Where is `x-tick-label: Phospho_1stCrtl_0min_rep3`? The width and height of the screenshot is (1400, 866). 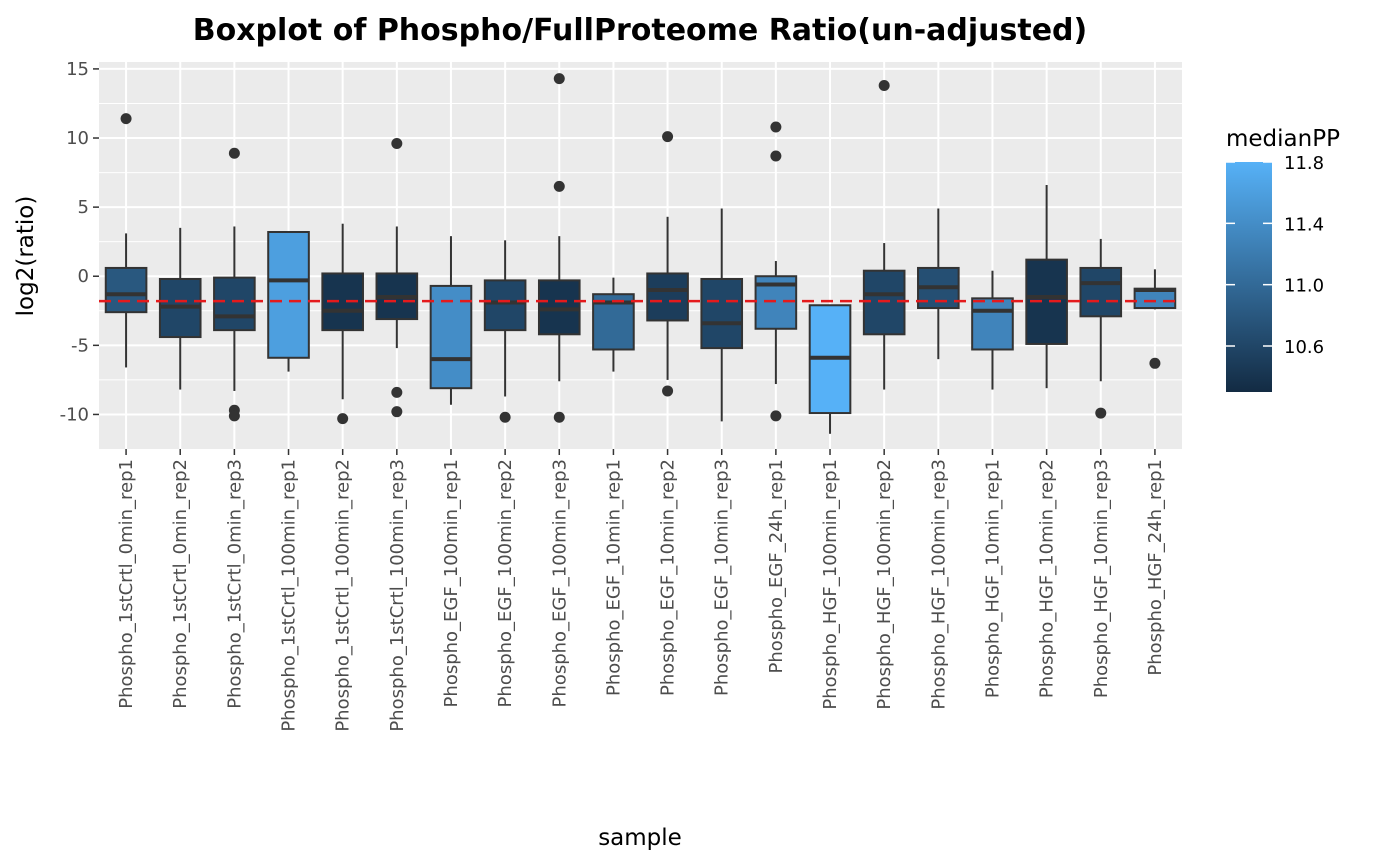
x-tick-label: Phospho_1stCrtl_0min_rep3 is located at coordinates (234, 584).